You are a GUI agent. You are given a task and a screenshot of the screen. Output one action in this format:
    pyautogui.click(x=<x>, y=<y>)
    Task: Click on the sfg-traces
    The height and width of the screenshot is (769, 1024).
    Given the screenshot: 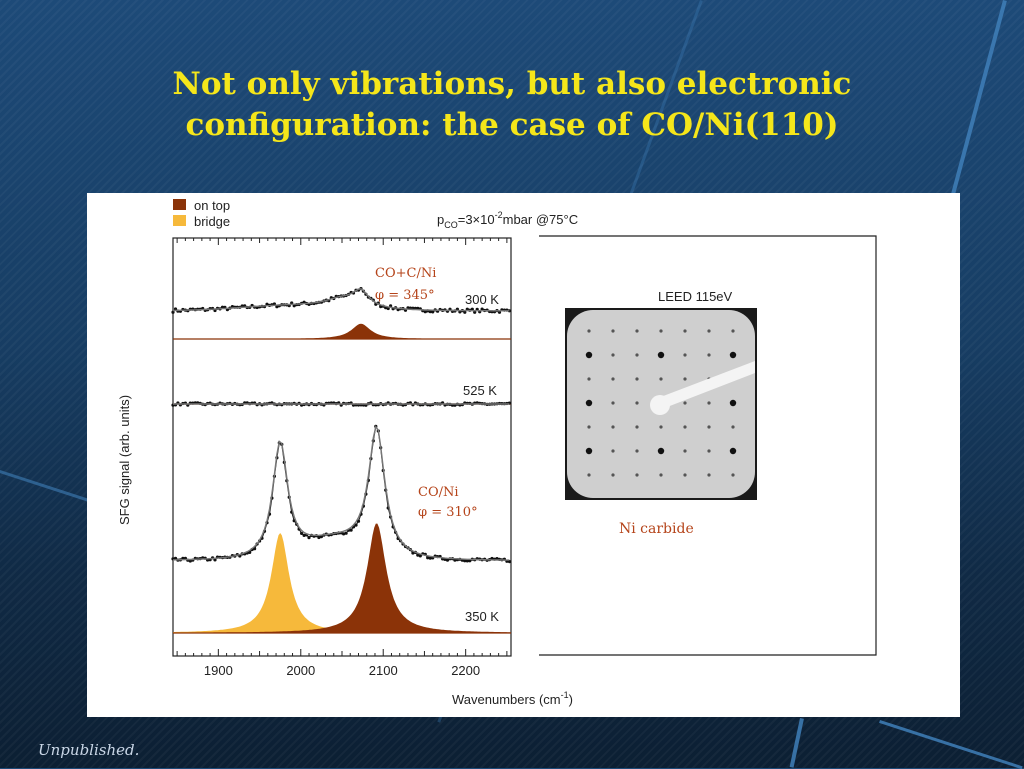 What is the action you would take?
    pyautogui.click(x=341, y=460)
    